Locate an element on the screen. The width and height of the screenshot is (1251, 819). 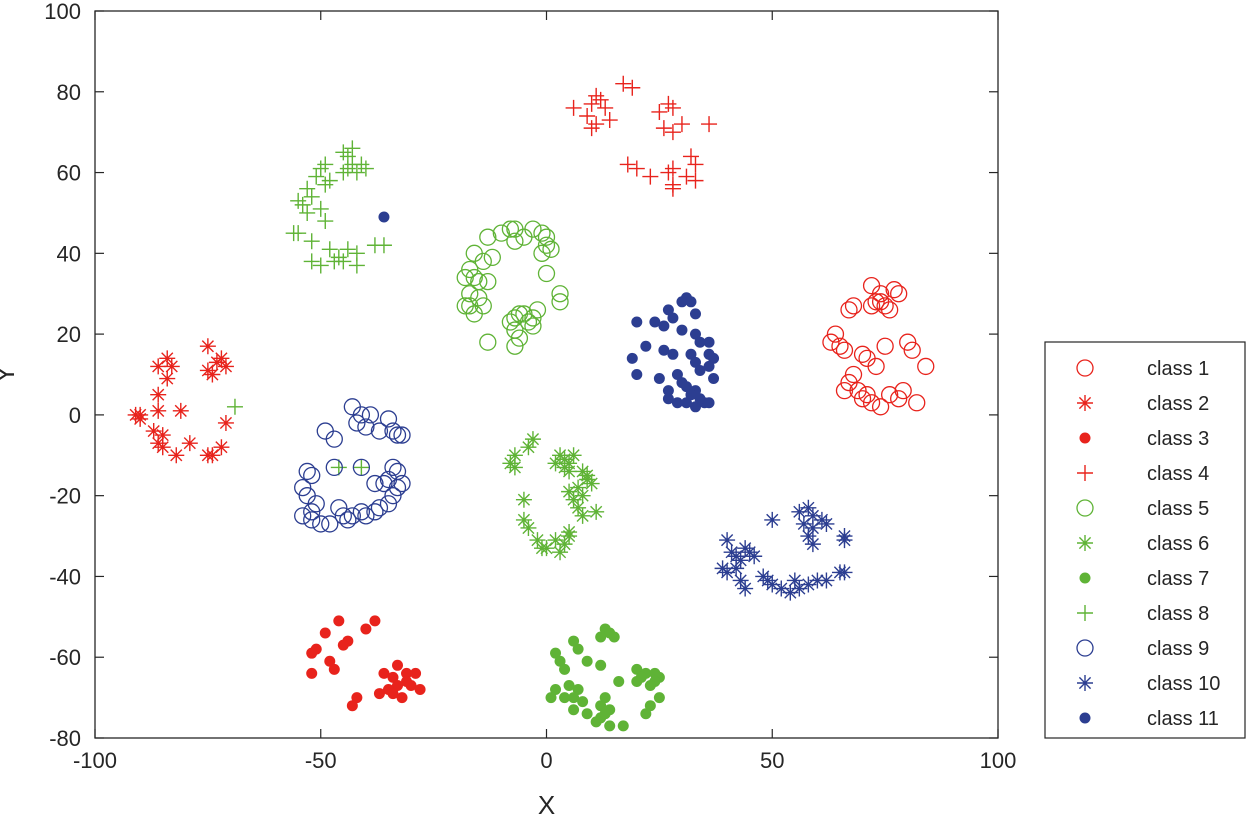
legend-entry: class 9 is located at coordinates (1142, 649).